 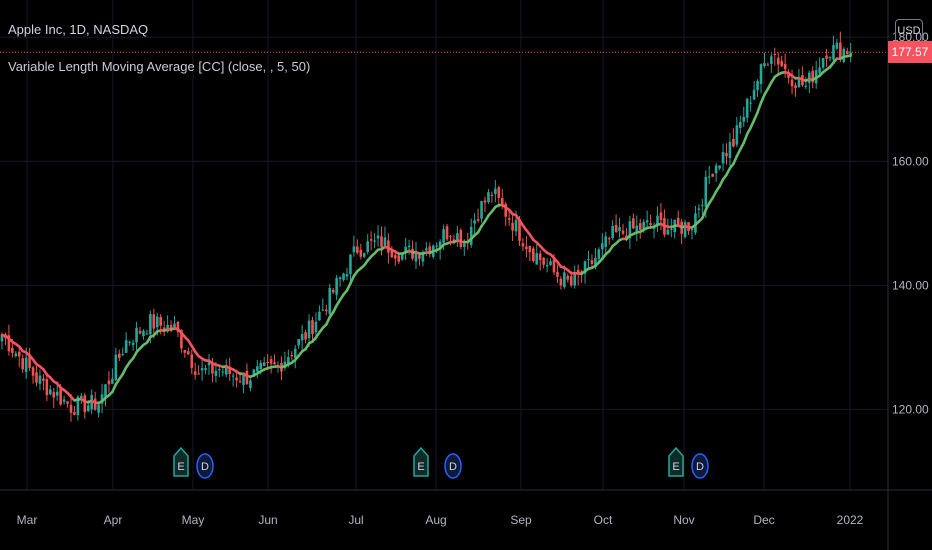 I want to click on time-tick-label: Nov, so click(x=683, y=520).